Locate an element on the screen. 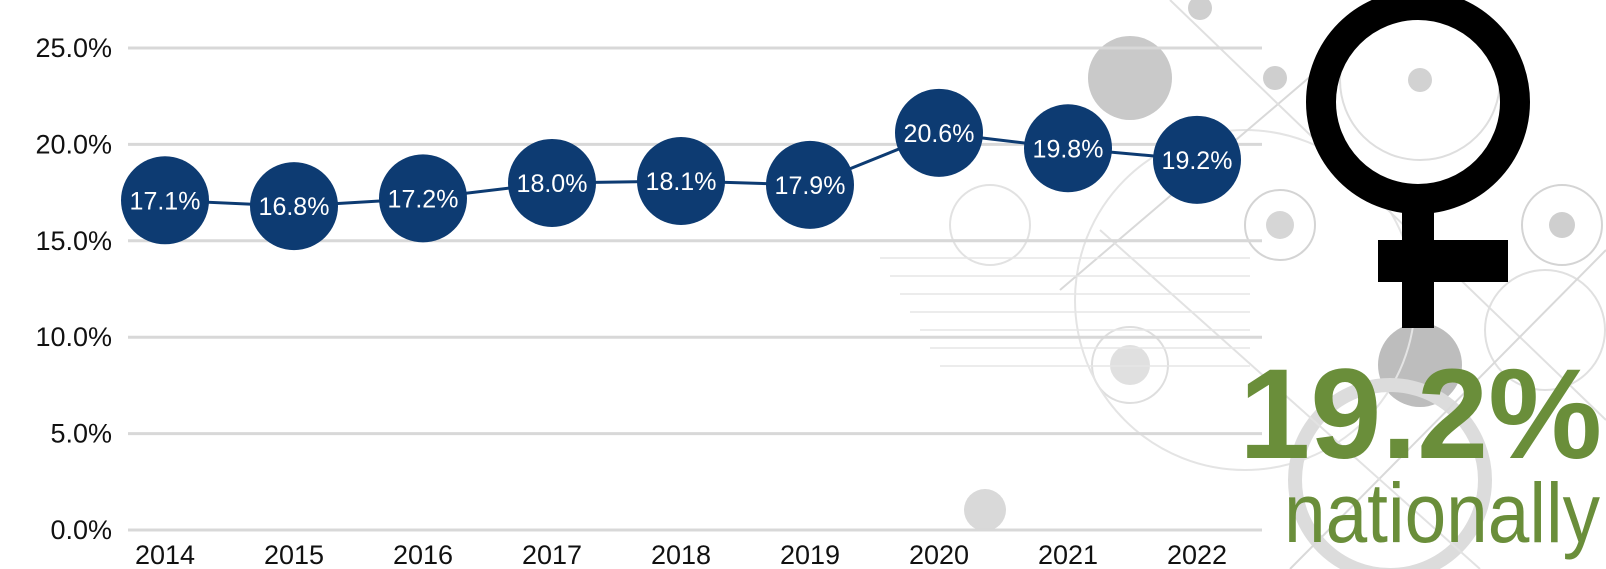 This screenshot has height=569, width=1606. female-symbol-icon is located at coordinates (1418, 164).